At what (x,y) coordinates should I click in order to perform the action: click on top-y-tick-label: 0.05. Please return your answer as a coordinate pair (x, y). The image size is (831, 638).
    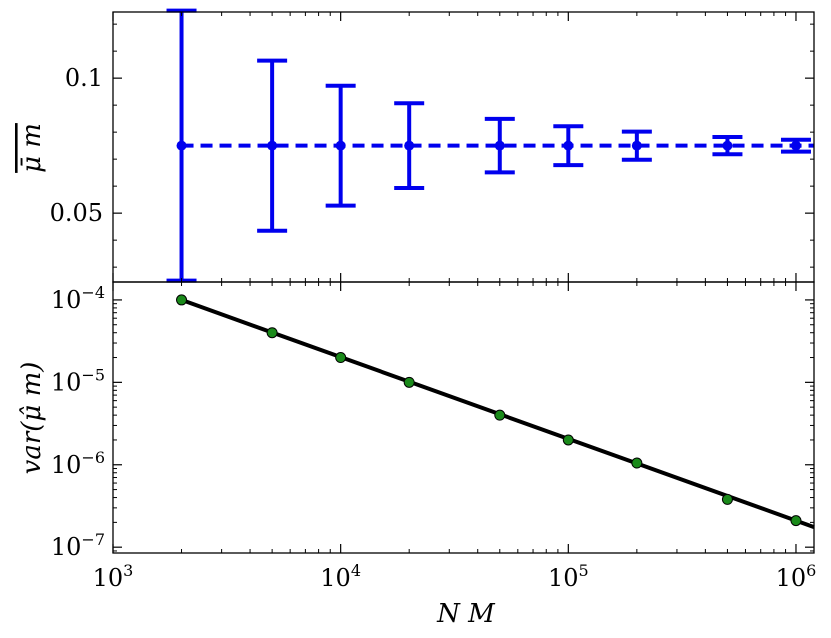
    Looking at the image, I should click on (76, 213).